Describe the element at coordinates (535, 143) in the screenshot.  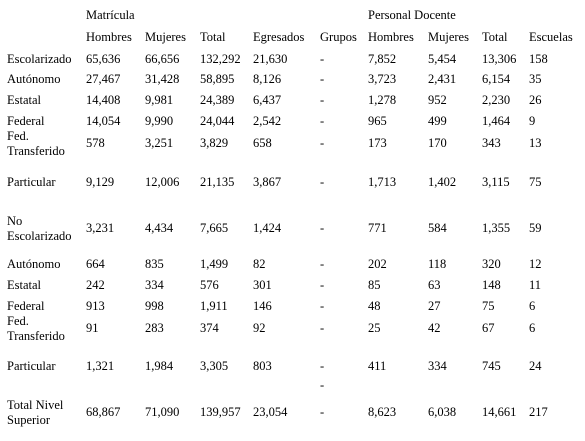
I see `cell-escuelas: 13` at that location.